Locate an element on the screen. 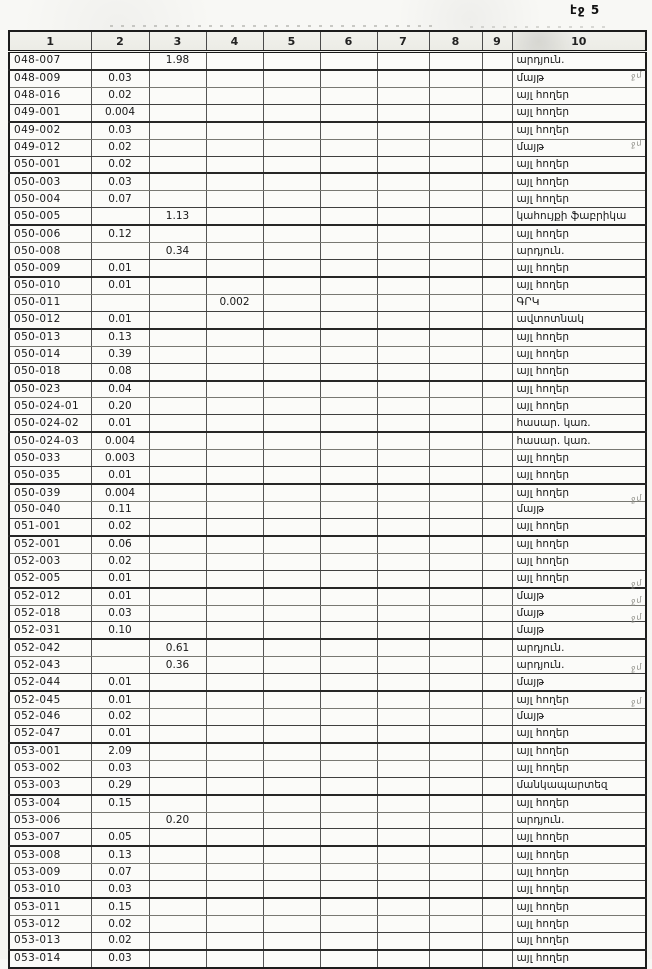 The height and width of the screenshot is (969, 652). land-use-cell: ավտոտնակ is located at coordinates (578, 320).